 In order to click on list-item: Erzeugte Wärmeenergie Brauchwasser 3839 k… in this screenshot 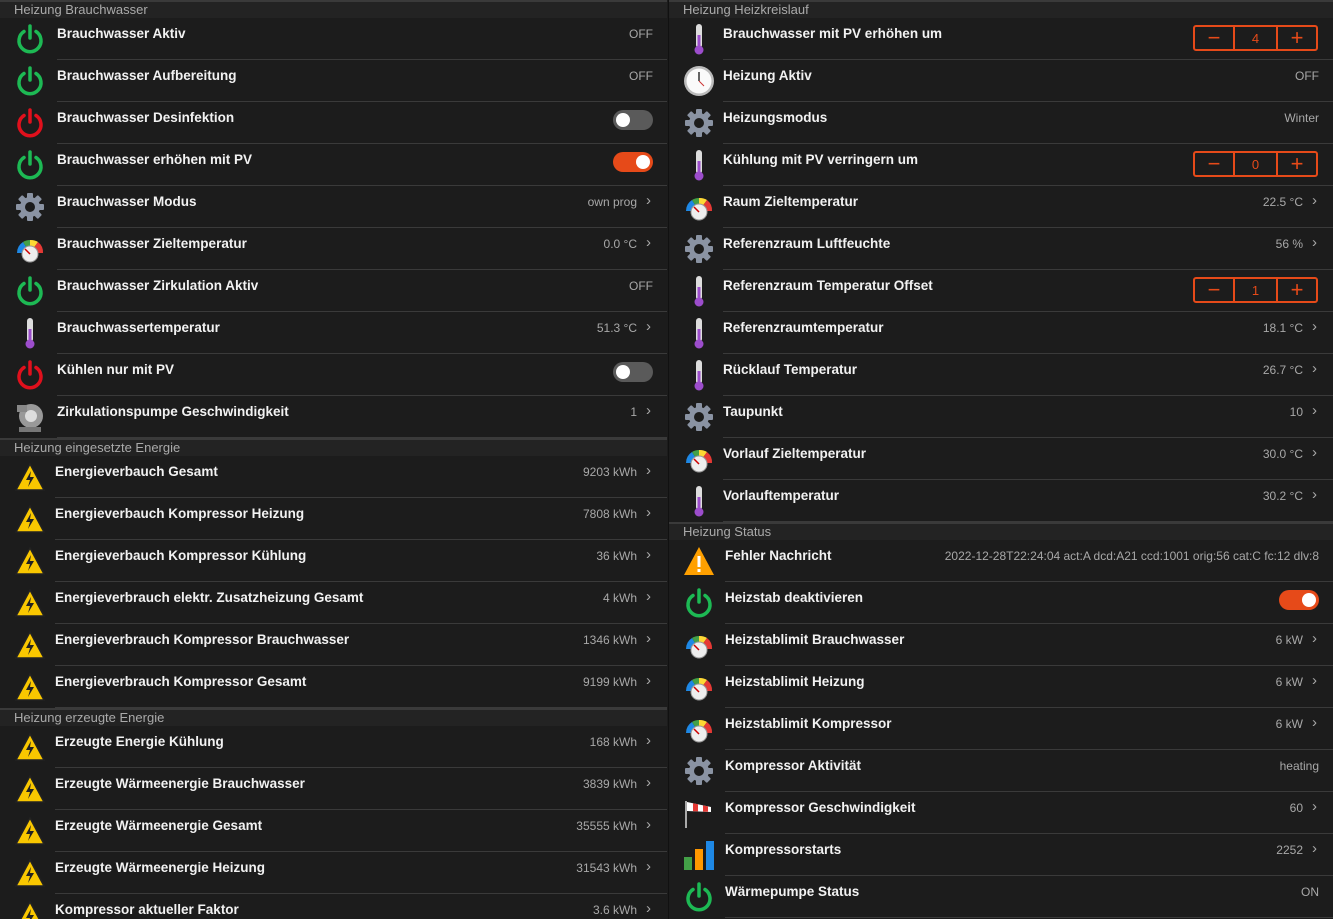, I will do `click(333, 789)`.